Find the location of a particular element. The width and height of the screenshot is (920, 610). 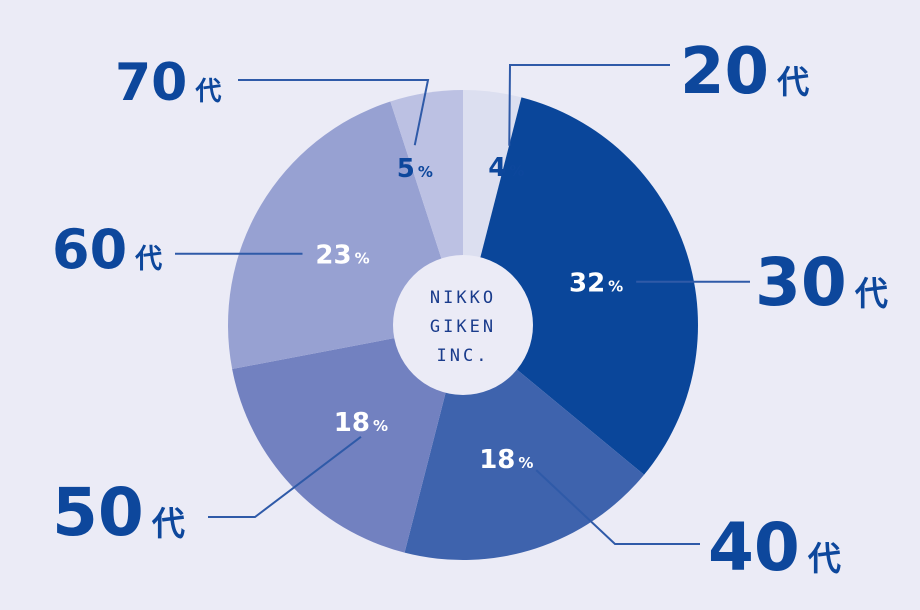

age-label-30: 30 代 is located at coordinates (821, 282).